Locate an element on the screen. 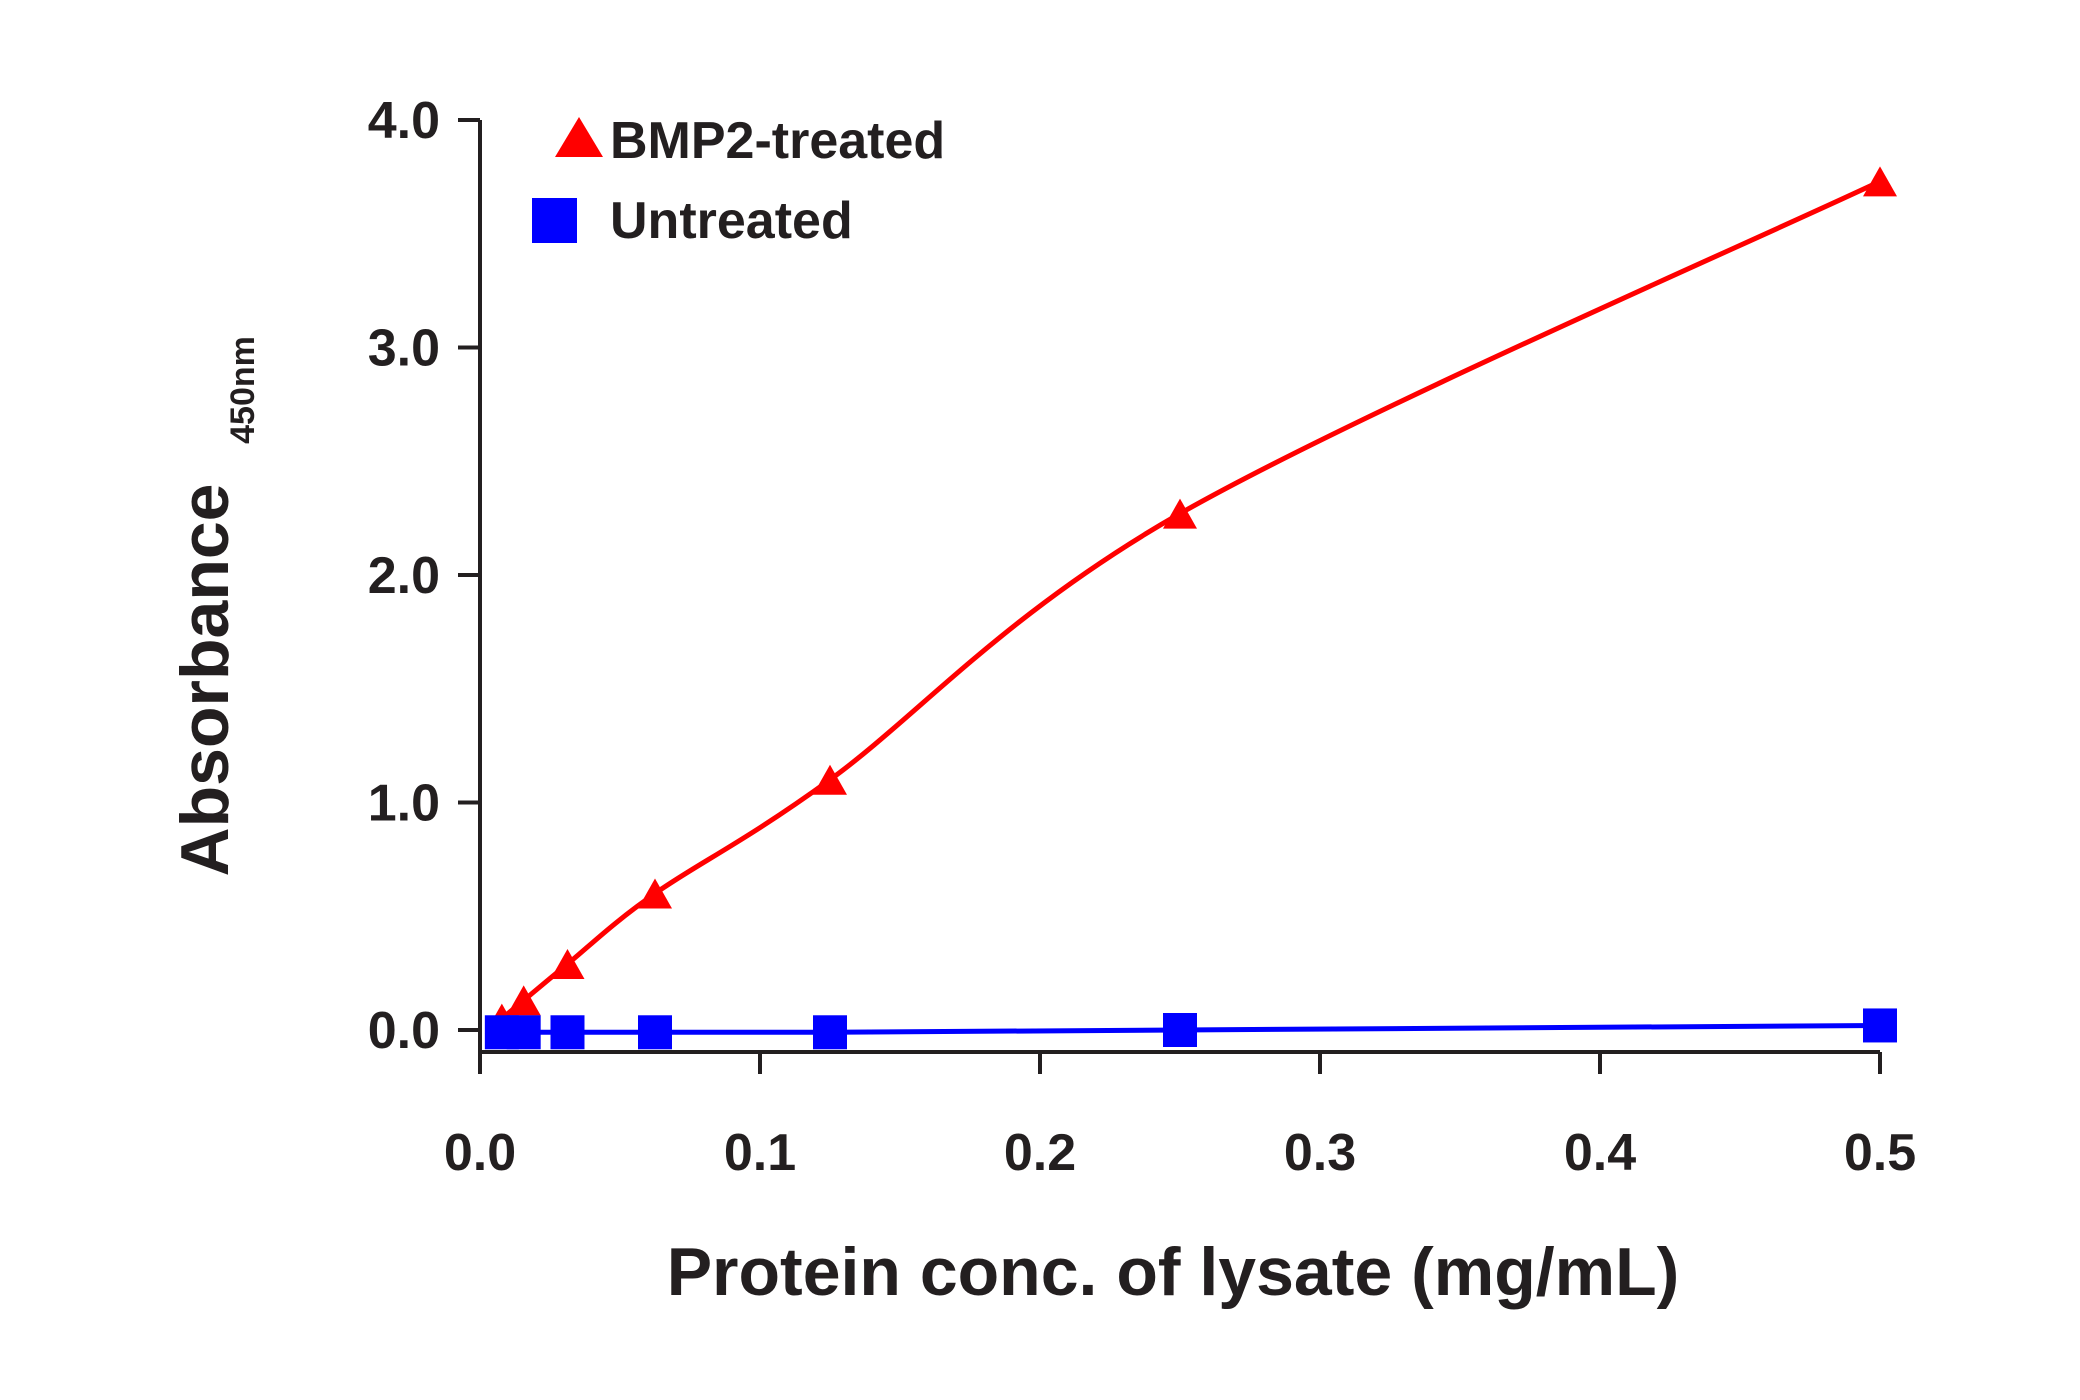  legend-marker-untreated is located at coordinates (554, 220).